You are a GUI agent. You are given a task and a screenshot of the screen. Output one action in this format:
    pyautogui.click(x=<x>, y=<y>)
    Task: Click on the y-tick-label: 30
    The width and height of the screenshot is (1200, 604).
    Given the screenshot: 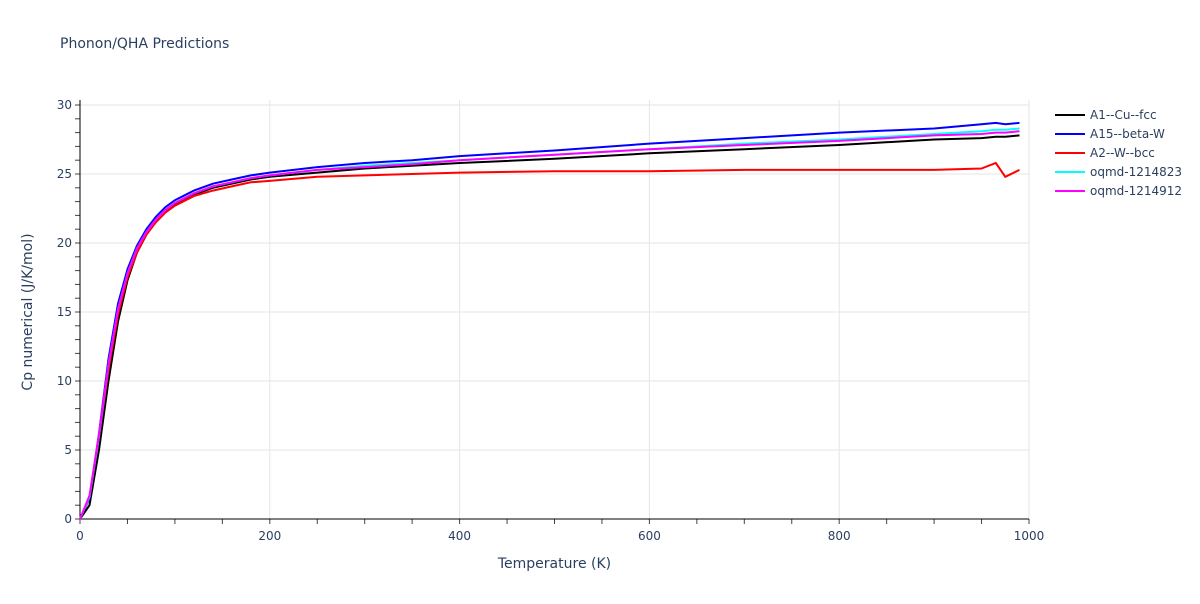 What is the action you would take?
    pyautogui.click(x=64, y=105)
    